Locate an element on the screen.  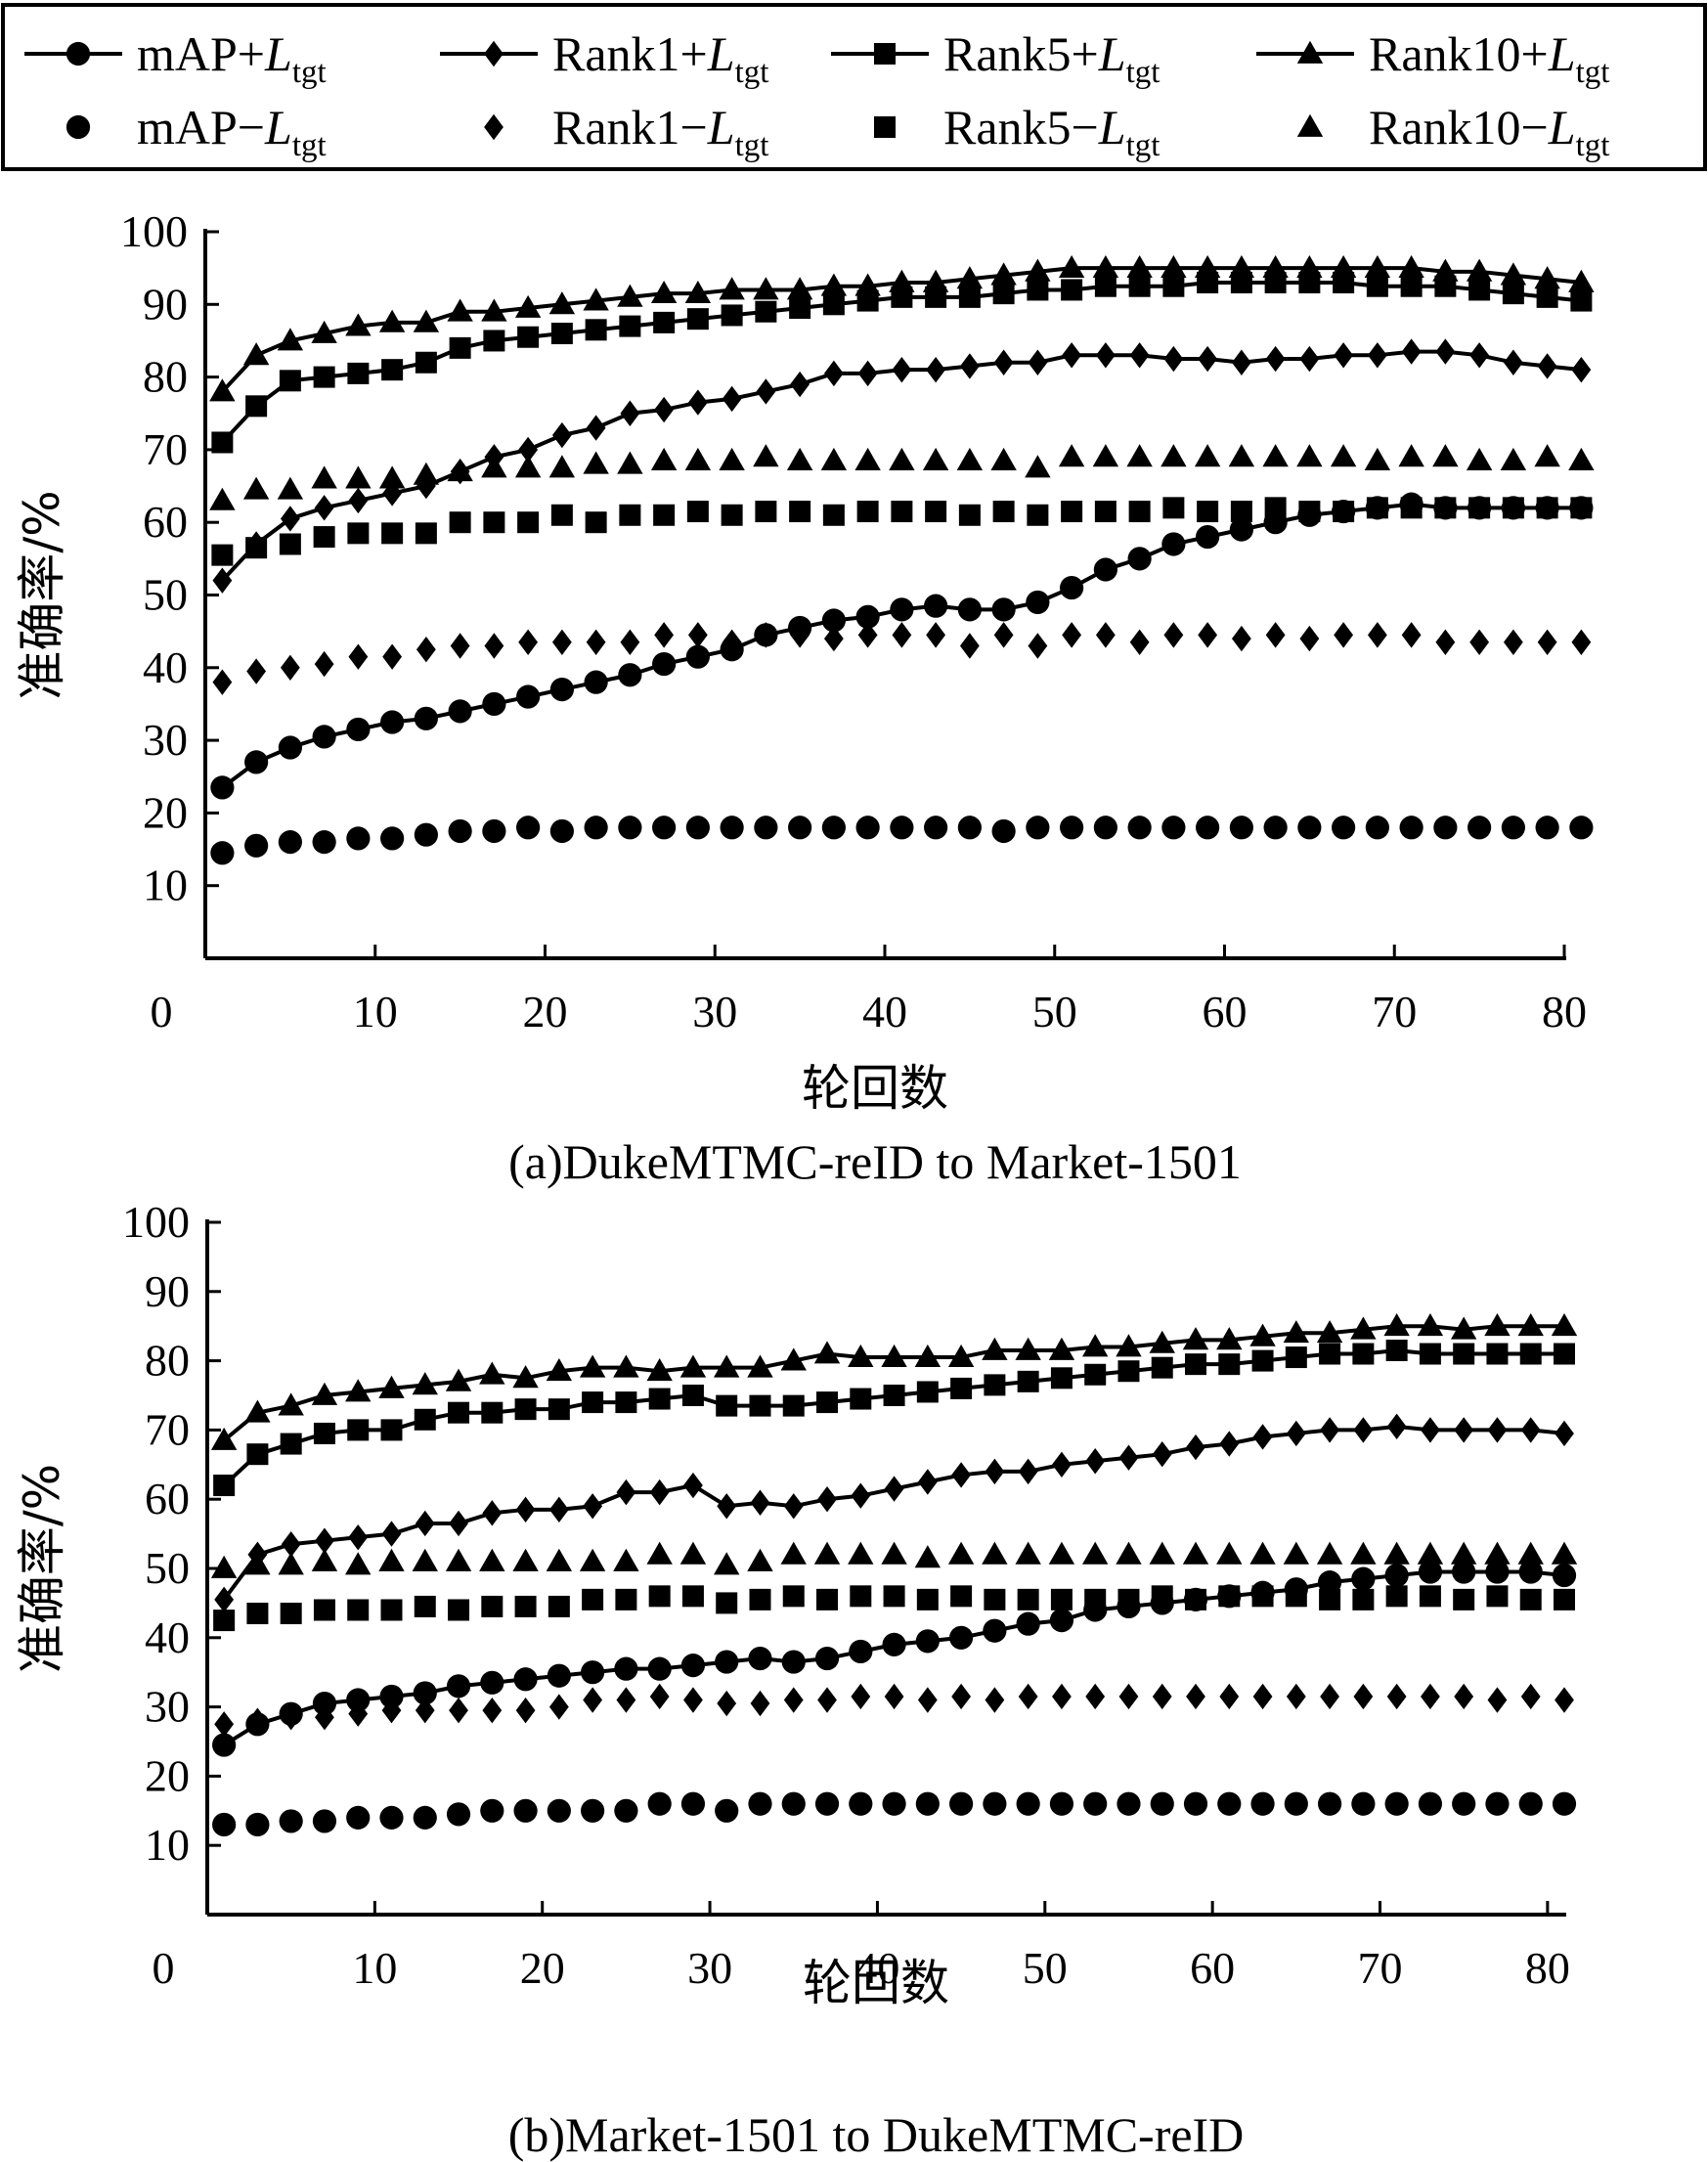
legend-item: mAP−Ltgt is located at coordinates (196, 131).